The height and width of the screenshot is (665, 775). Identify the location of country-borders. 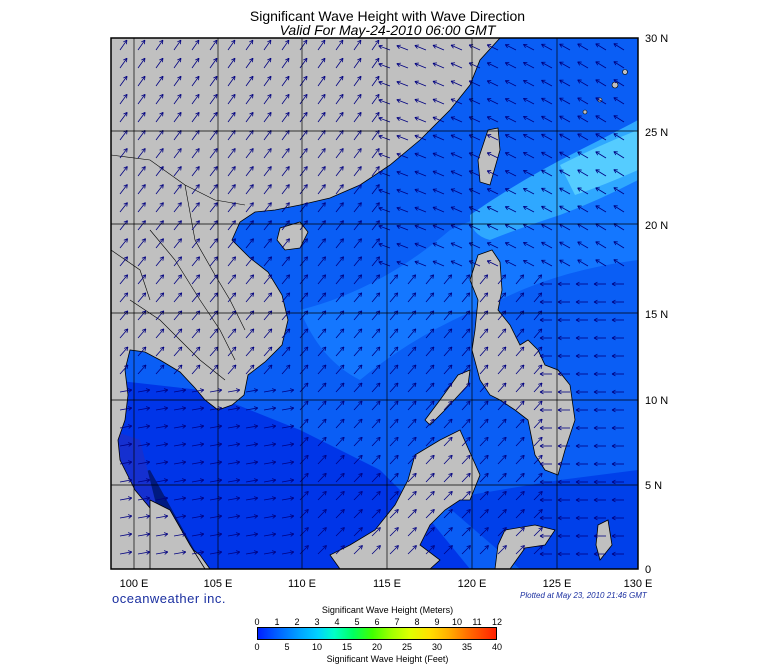
(178, 267).